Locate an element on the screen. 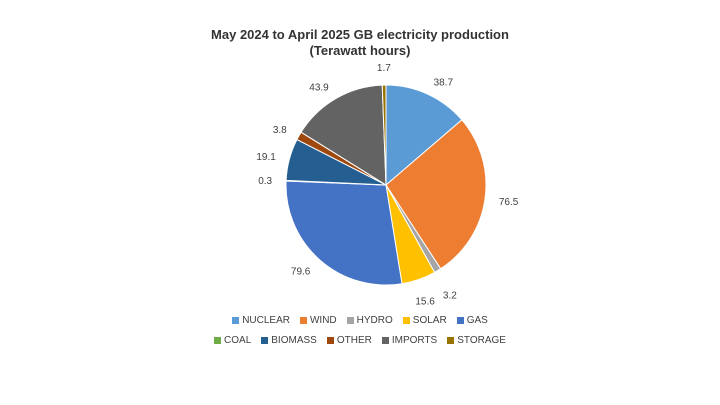  legend-row: COAL BIOMASS OTHER IMPORTS STORAGE is located at coordinates (360, 340).